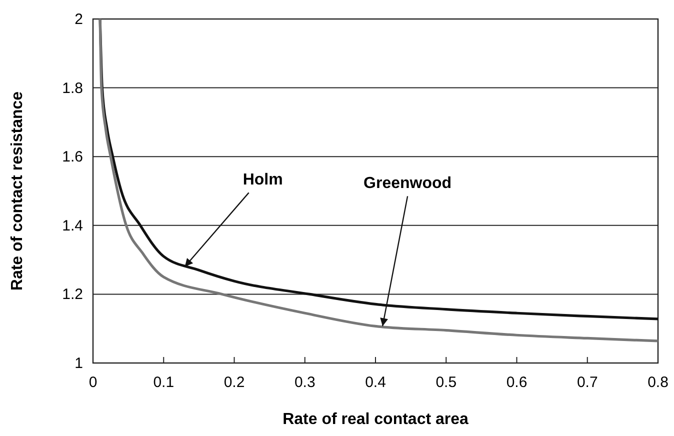 This screenshot has height=436, width=674. I want to click on x-tick-label: 0.1, so click(163, 382).